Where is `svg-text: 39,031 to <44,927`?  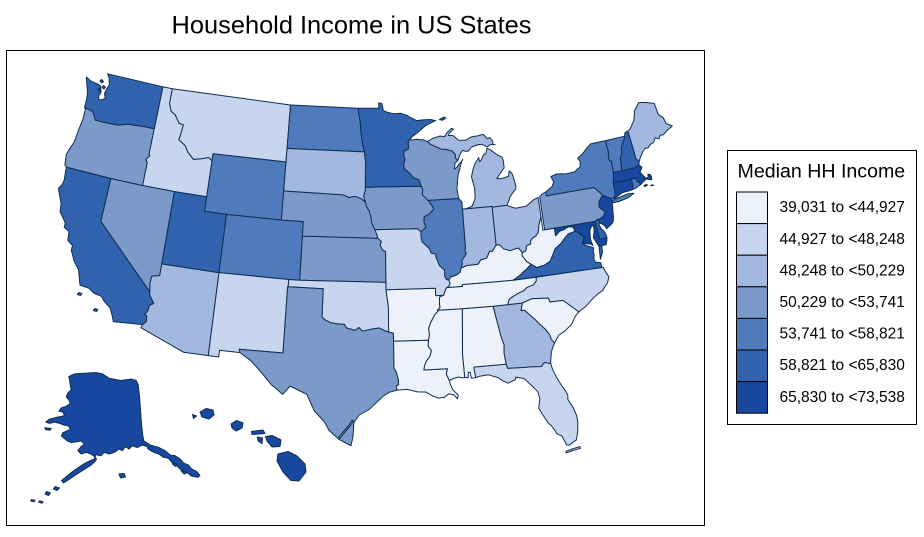
svg-text: 39,031 to <44,927 is located at coordinates (842, 207).